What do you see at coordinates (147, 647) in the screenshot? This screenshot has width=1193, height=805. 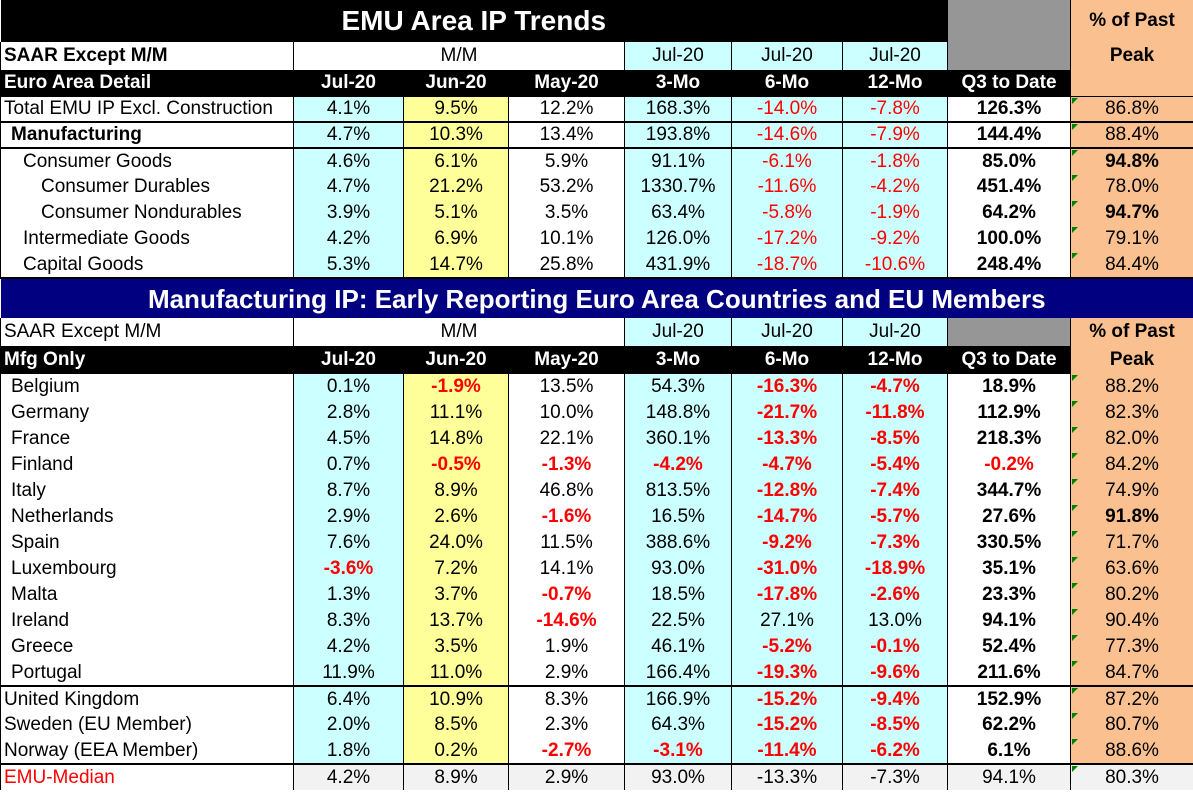 I see `cell-label: Greece` at bounding box center [147, 647].